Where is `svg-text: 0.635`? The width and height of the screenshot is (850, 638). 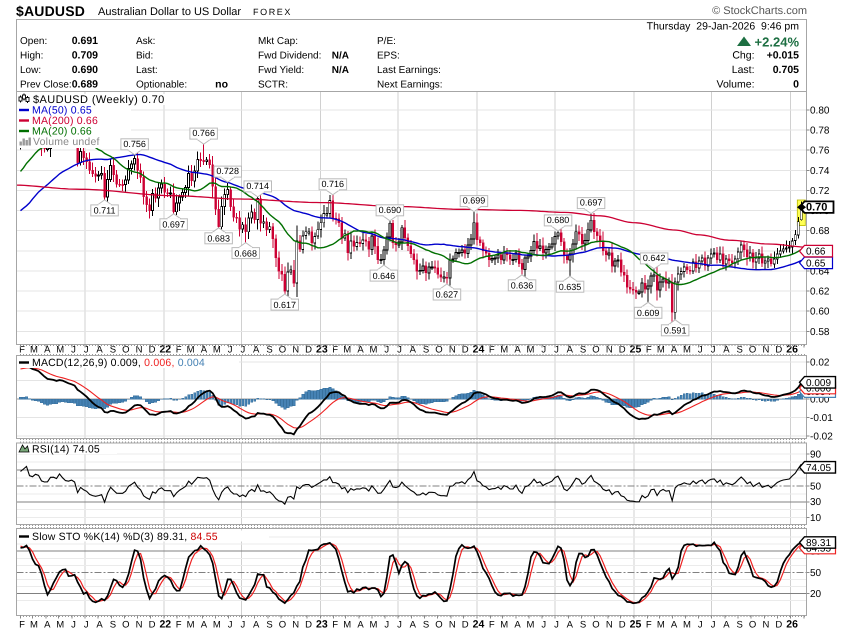 svg-text: 0.635 is located at coordinates (570, 287).